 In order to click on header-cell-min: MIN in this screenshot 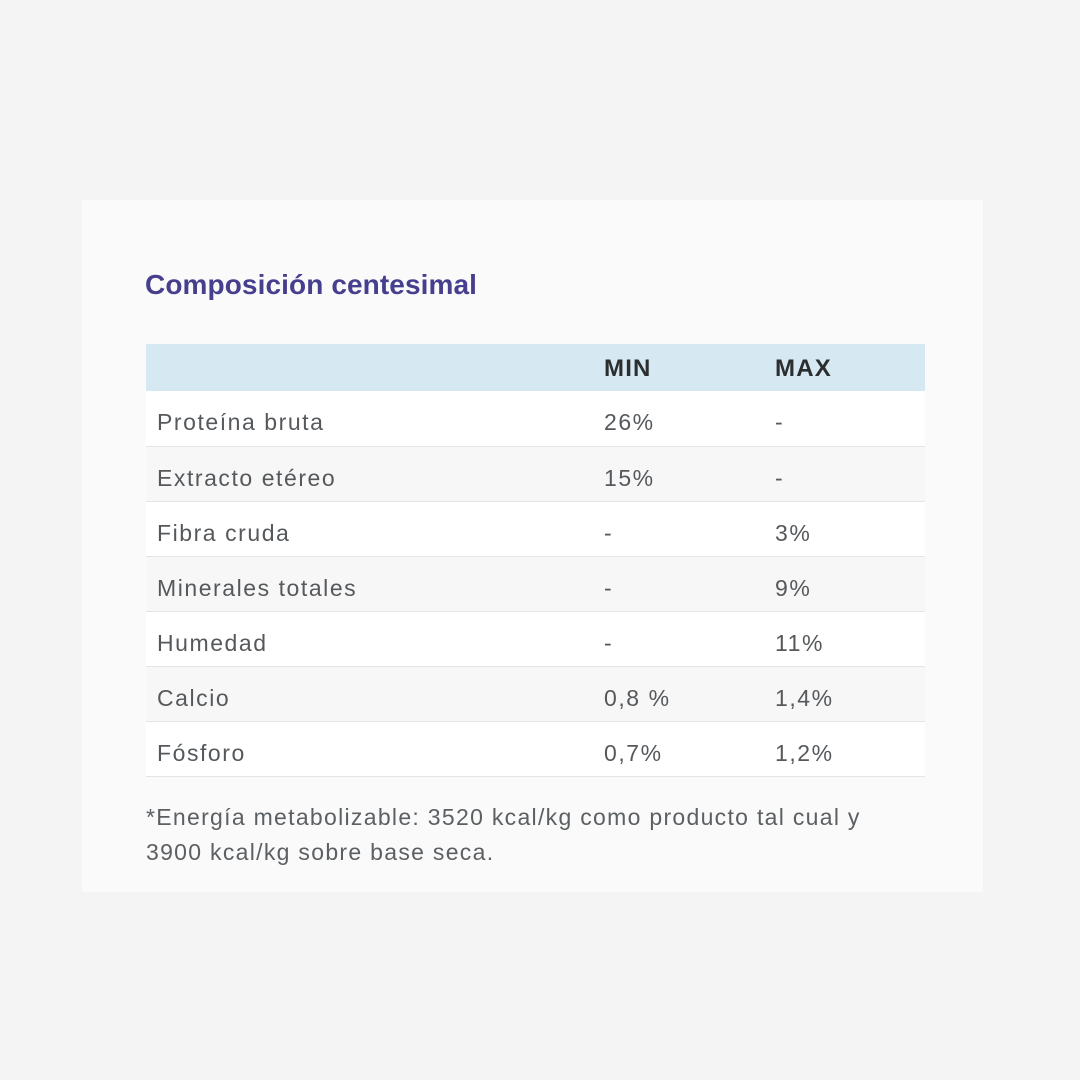, I will do `click(689, 367)`.